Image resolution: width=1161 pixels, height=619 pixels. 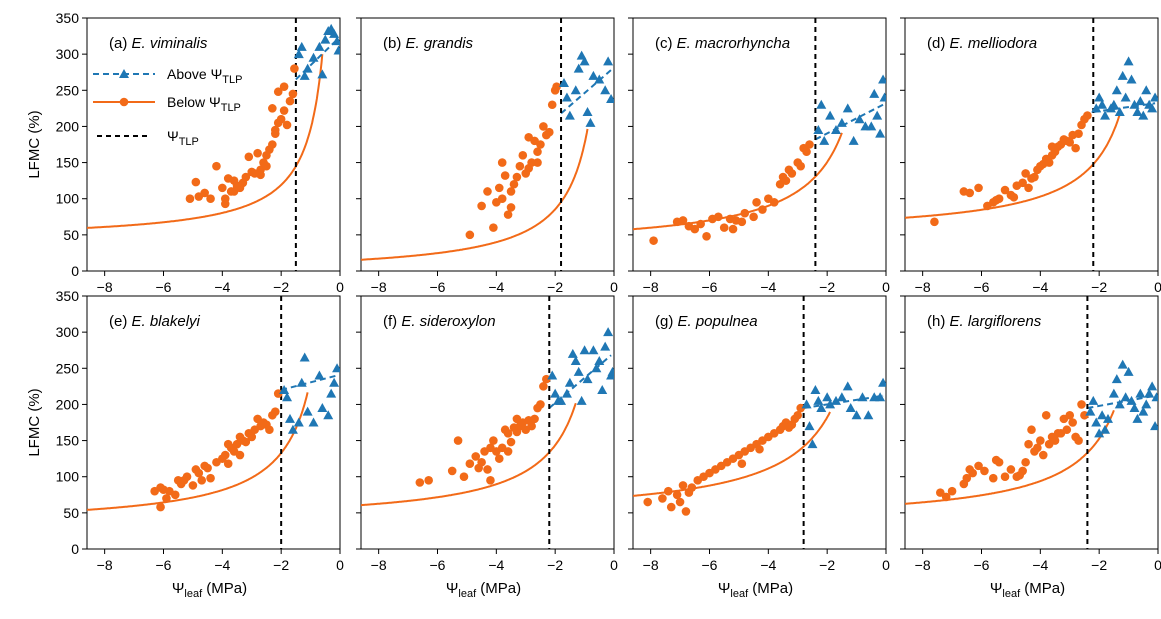 I want to click on below-fit-curve, so click(x=1010, y=457).